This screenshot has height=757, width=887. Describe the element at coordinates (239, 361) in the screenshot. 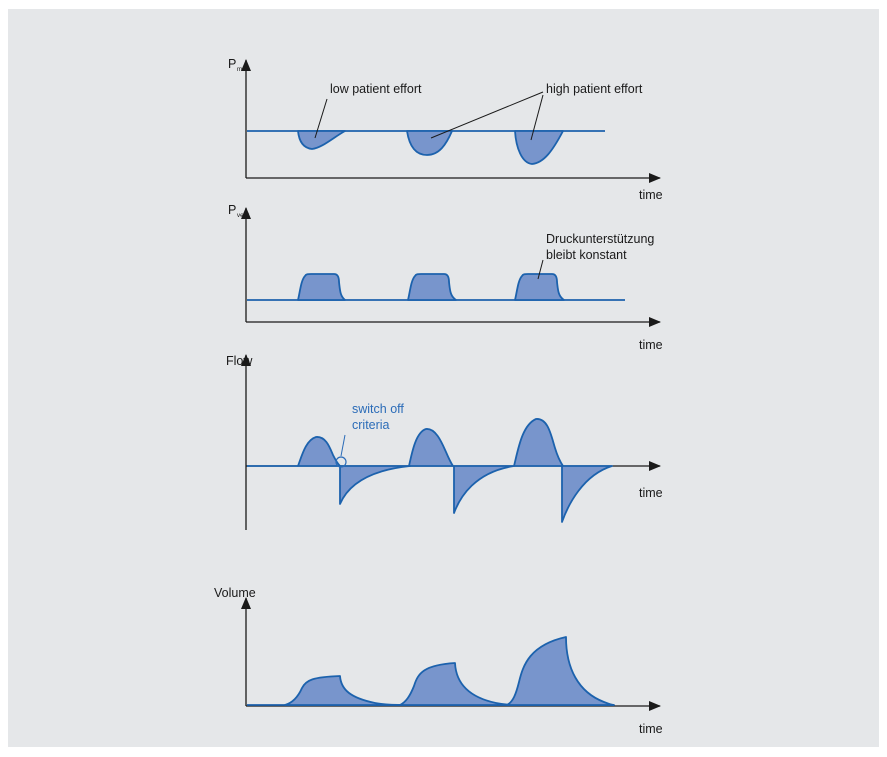

I see `flow-y-label: Flow` at that location.